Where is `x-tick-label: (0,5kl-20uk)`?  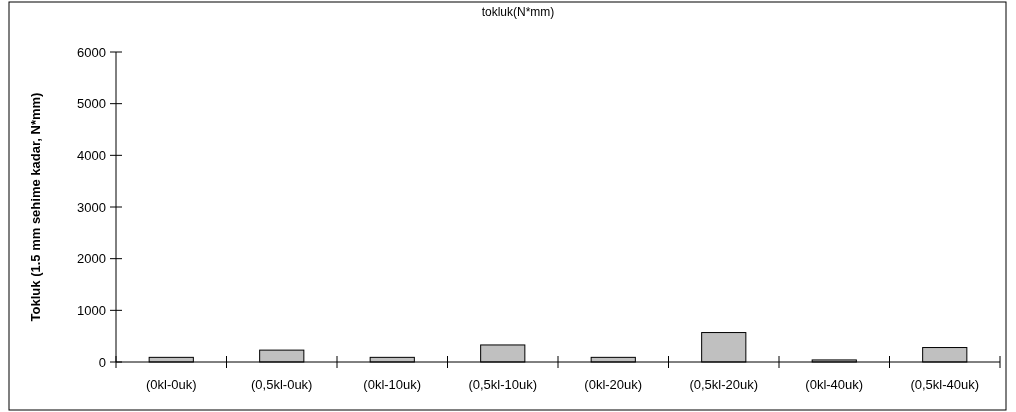 x-tick-label: (0,5kl-20uk) is located at coordinates (724, 384).